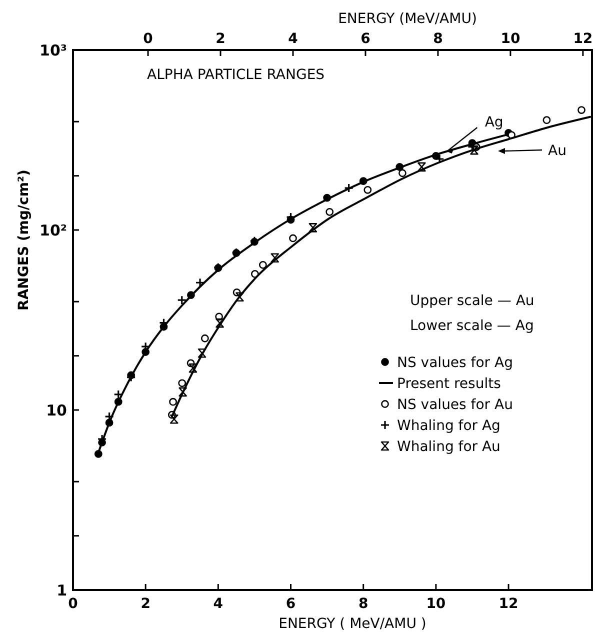  I want to click on x2-tick-label: 2, so click(221, 39).